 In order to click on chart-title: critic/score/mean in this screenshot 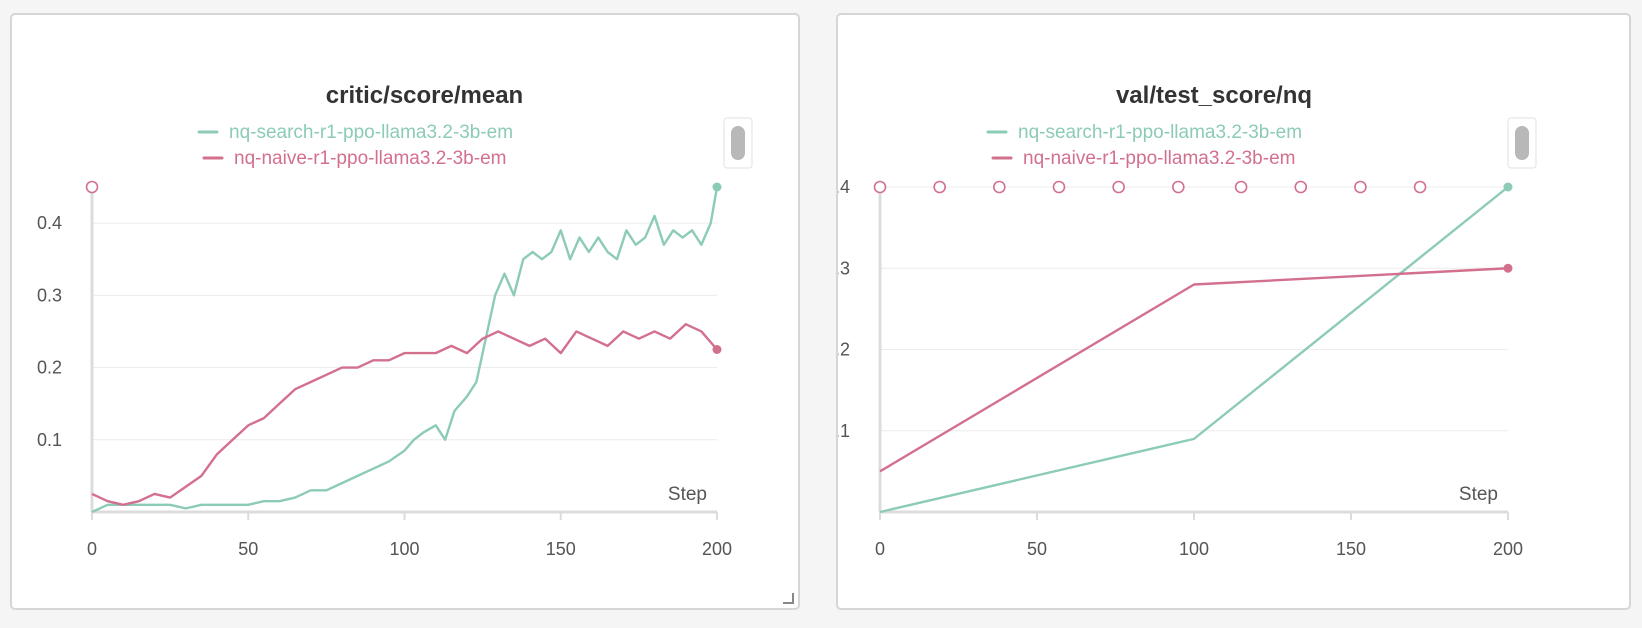, I will do `click(424, 95)`.